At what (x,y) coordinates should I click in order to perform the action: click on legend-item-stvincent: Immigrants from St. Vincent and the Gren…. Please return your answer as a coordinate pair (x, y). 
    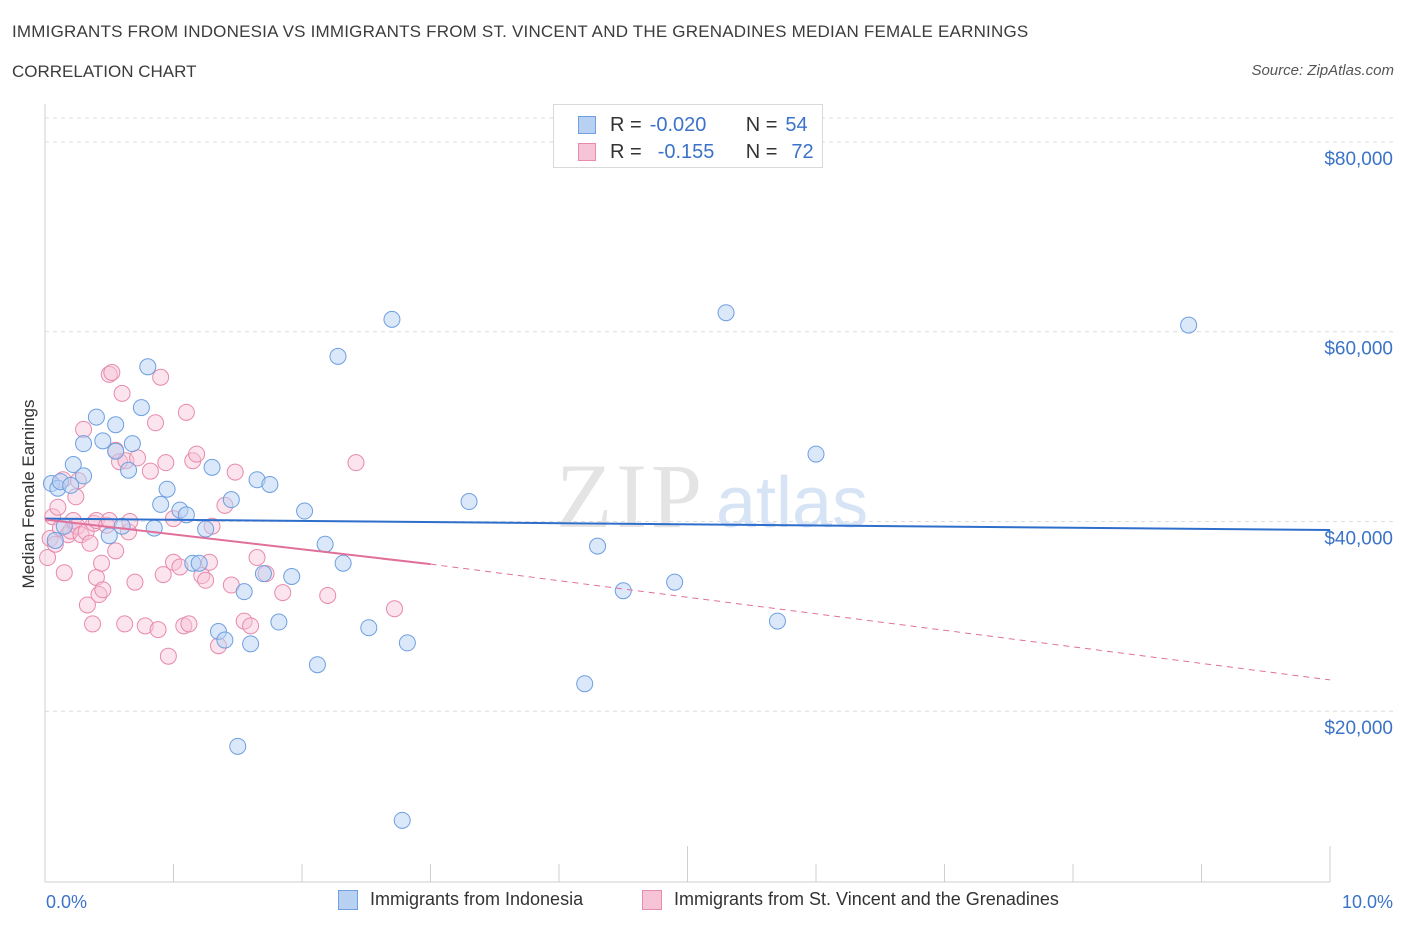
    Looking at the image, I should click on (850, 899).